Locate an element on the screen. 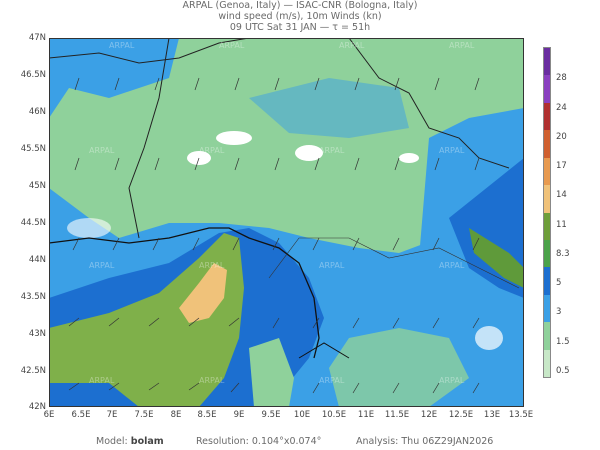 The height and width of the screenshot is (450, 600). resolution-label: Resolution: is located at coordinates (222, 441).